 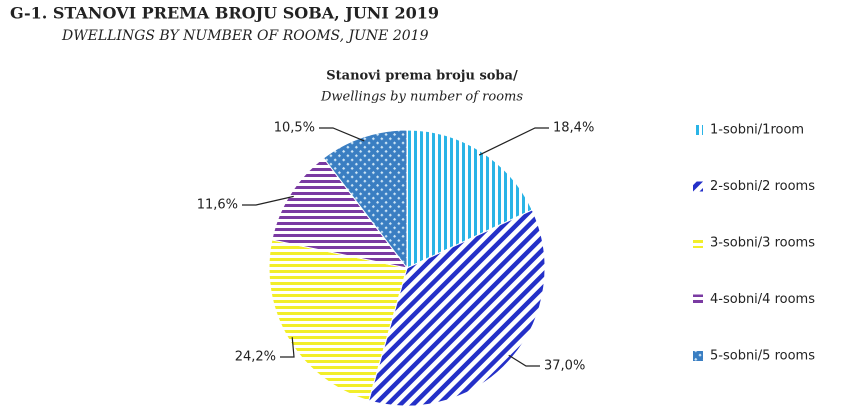 What do you see at coordinates (224, 13) in the screenshot?
I see `title: G-1. STANOVI PREMA BROJU SOBA, JUNI 2019` at bounding box center [224, 13].